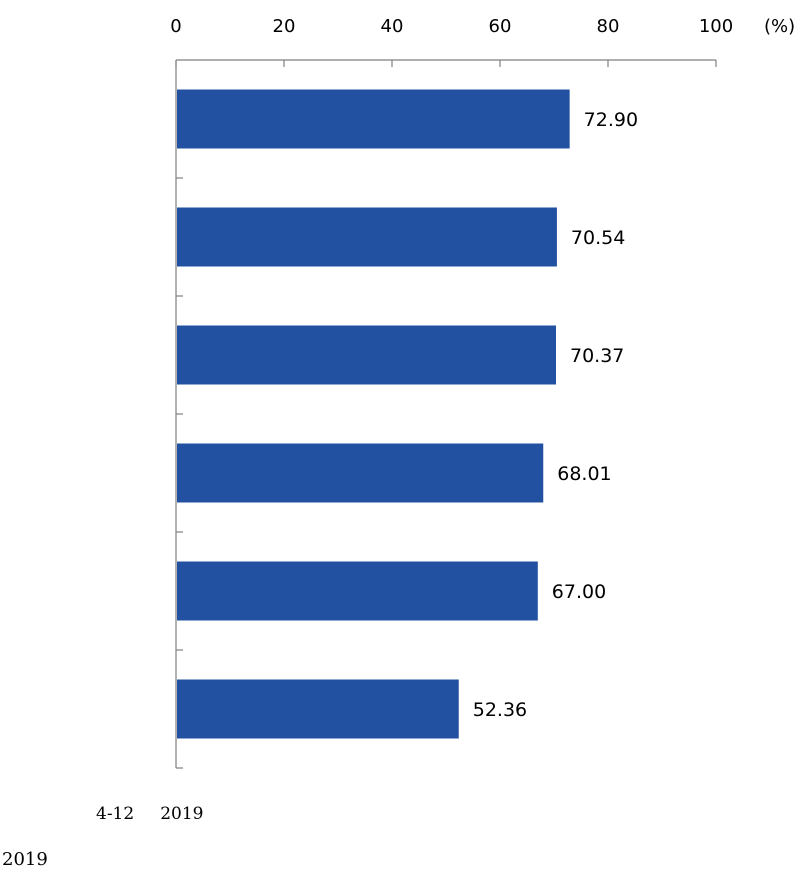 The image size is (805, 881). Describe the element at coordinates (25, 859) in the screenshot. I see `source-note: 2019` at that location.